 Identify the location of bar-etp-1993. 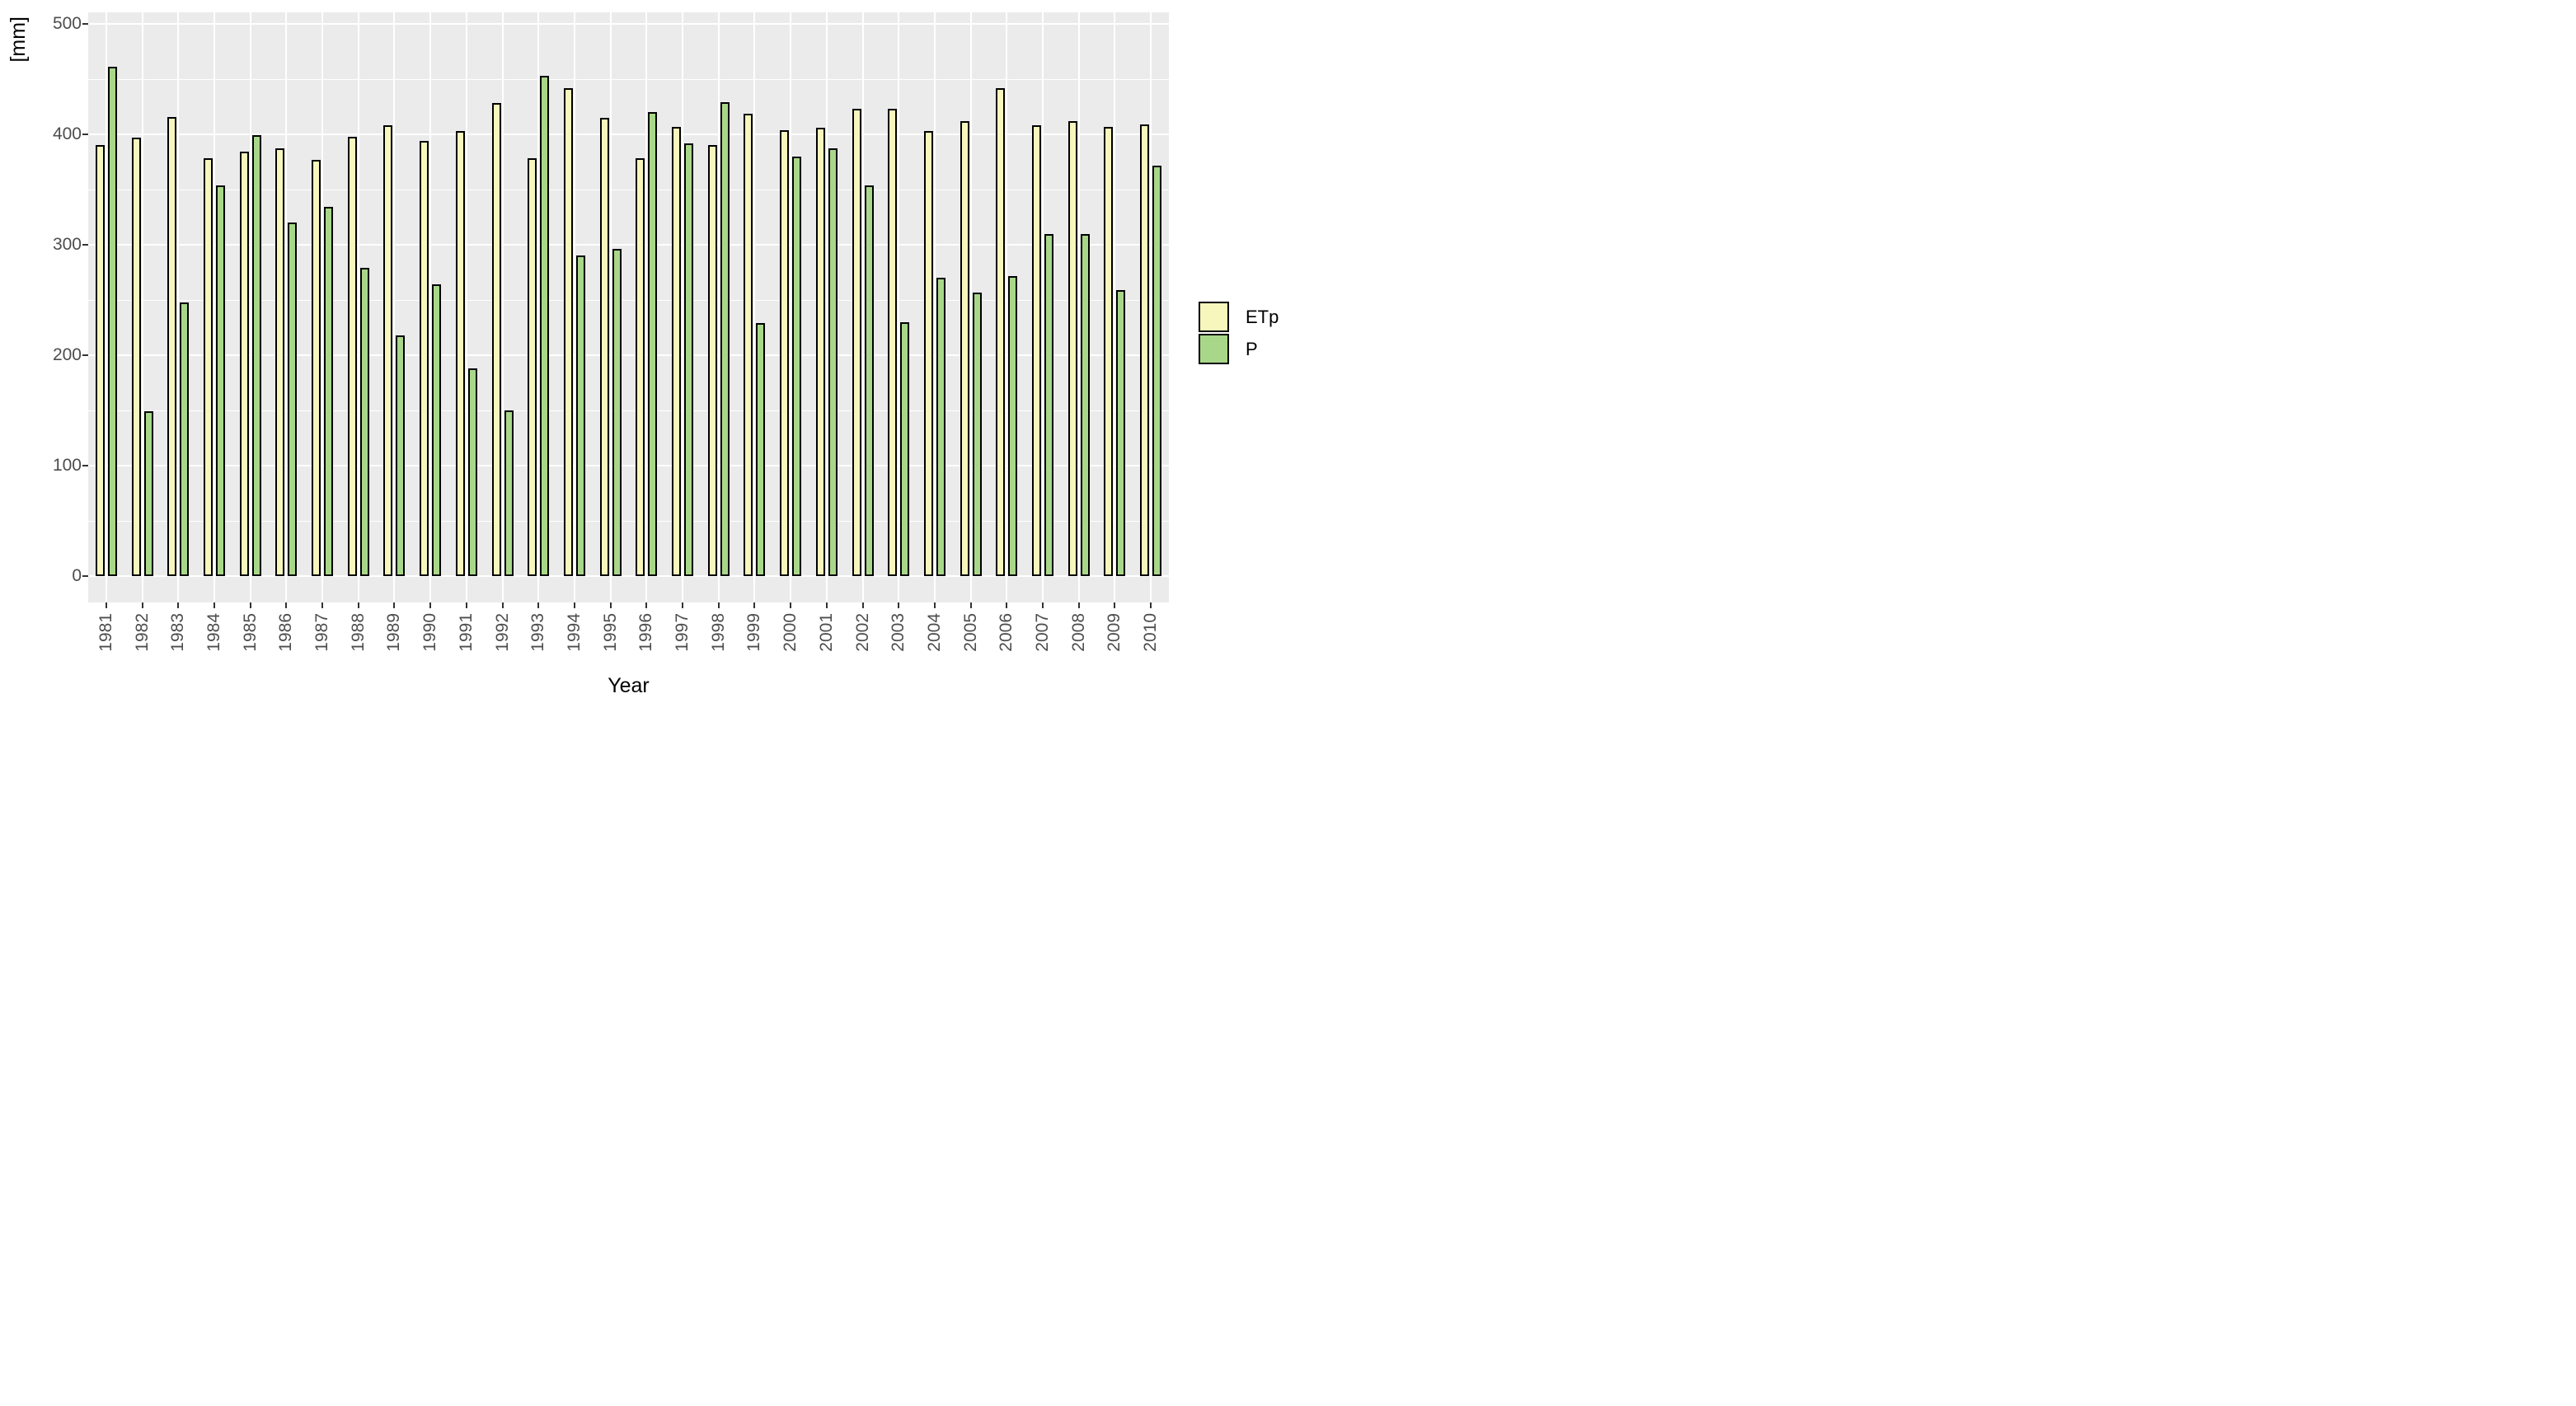
(533, 367).